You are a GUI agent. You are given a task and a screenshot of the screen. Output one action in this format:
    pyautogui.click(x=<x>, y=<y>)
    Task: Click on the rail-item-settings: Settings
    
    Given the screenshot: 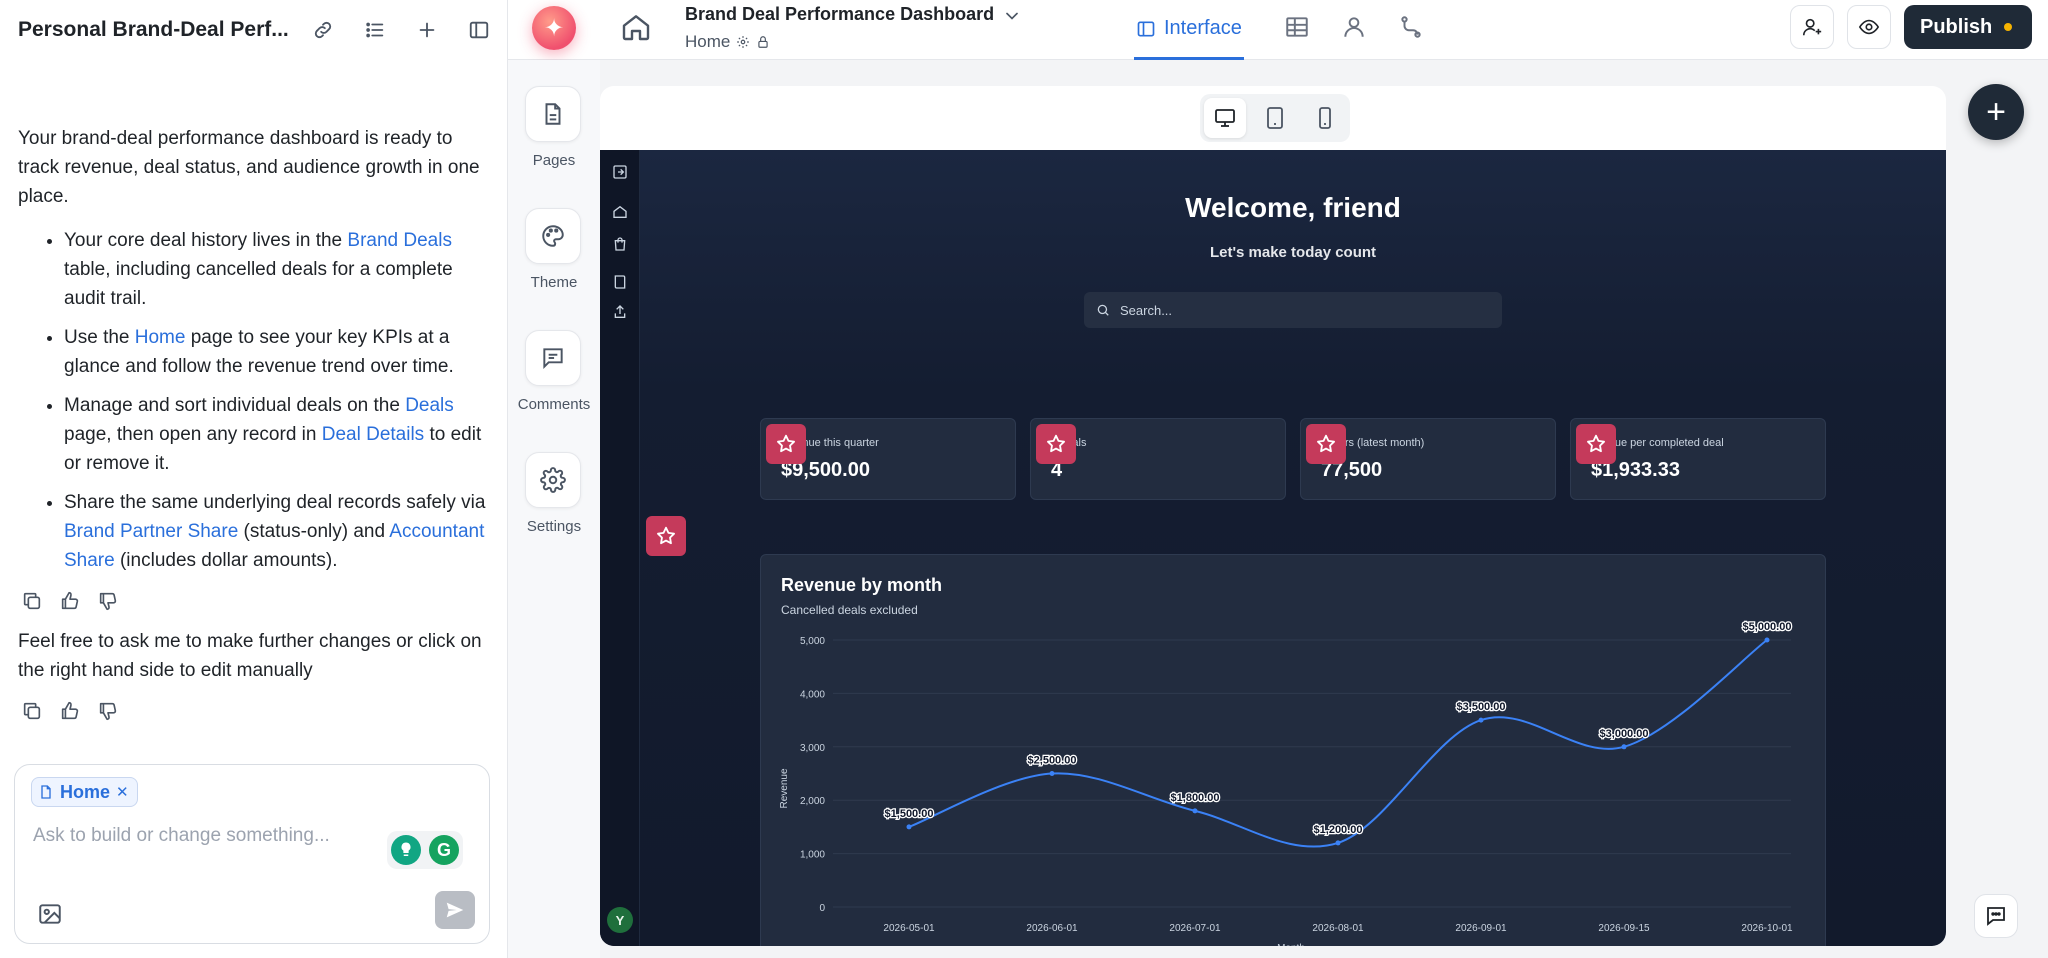 What is the action you would take?
    pyautogui.click(x=554, y=493)
    